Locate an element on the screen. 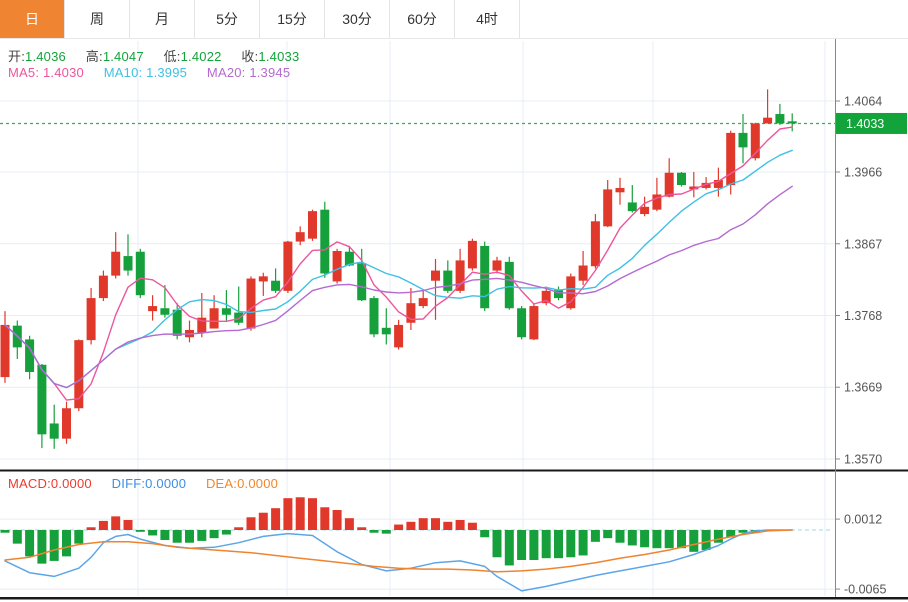  tab-30min: 30分 is located at coordinates (357, 19).